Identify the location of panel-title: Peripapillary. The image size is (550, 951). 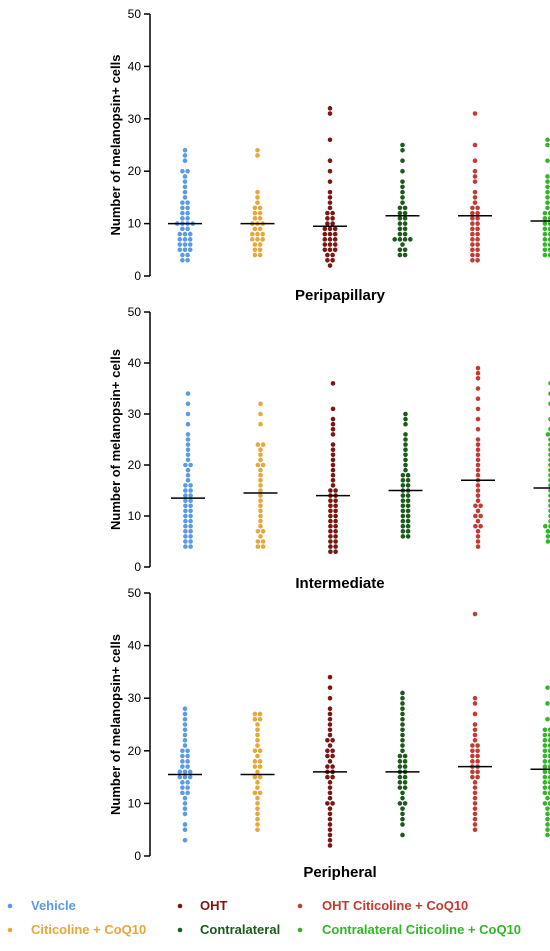
(340, 295).